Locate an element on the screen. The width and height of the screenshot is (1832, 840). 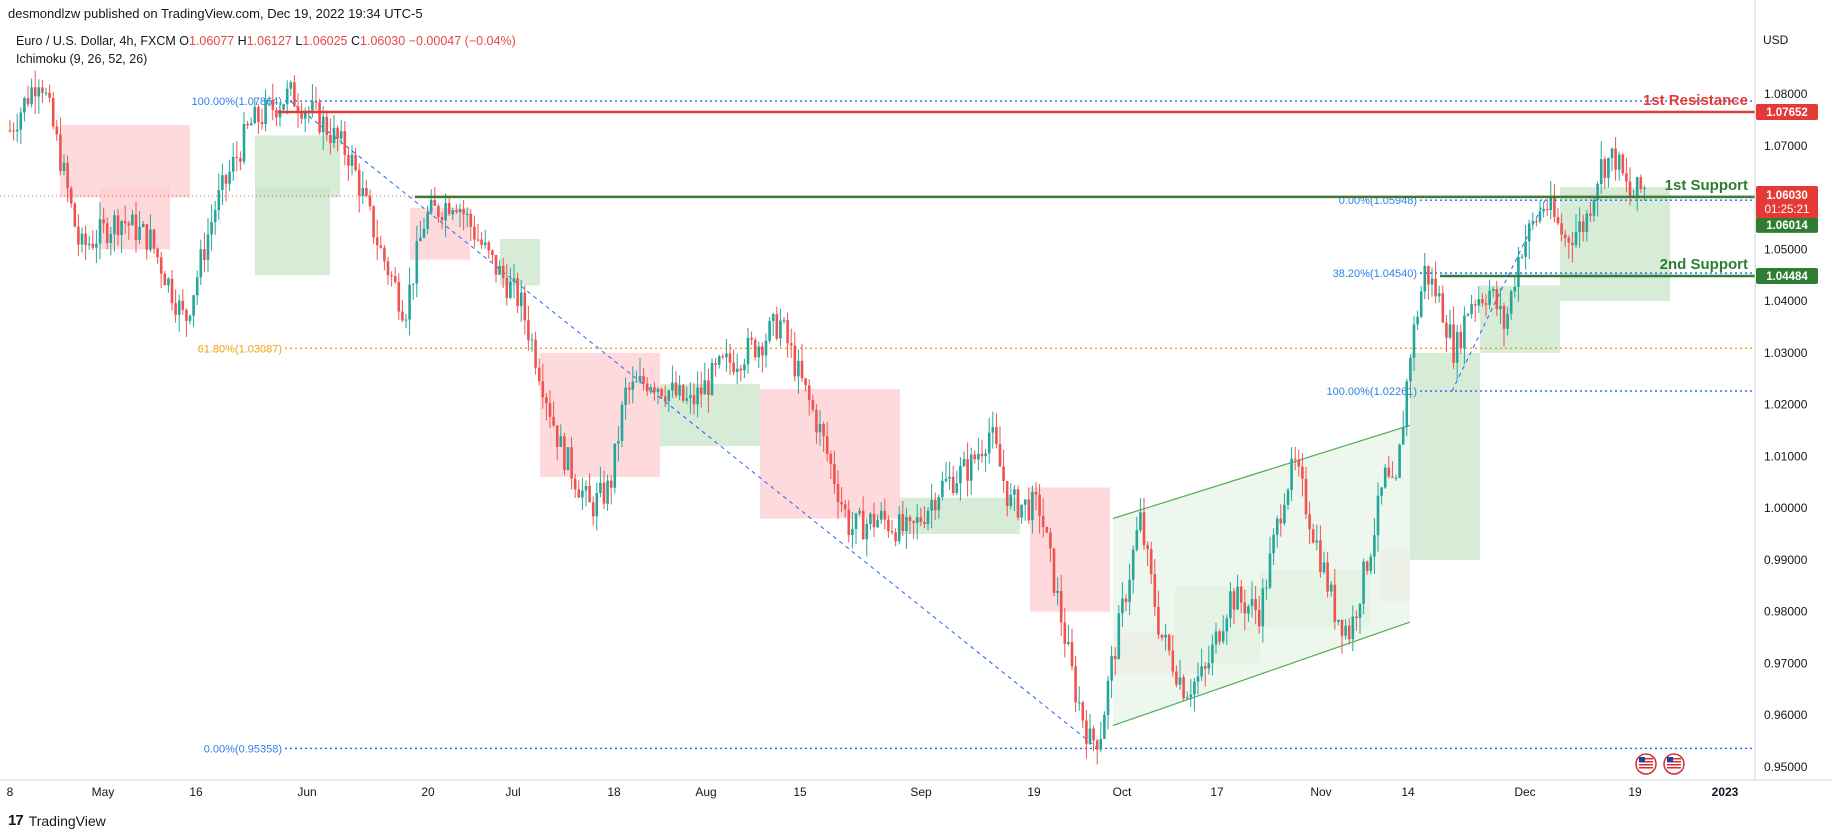
price-tag-text: 1.04484 is located at coordinates (1787, 277).